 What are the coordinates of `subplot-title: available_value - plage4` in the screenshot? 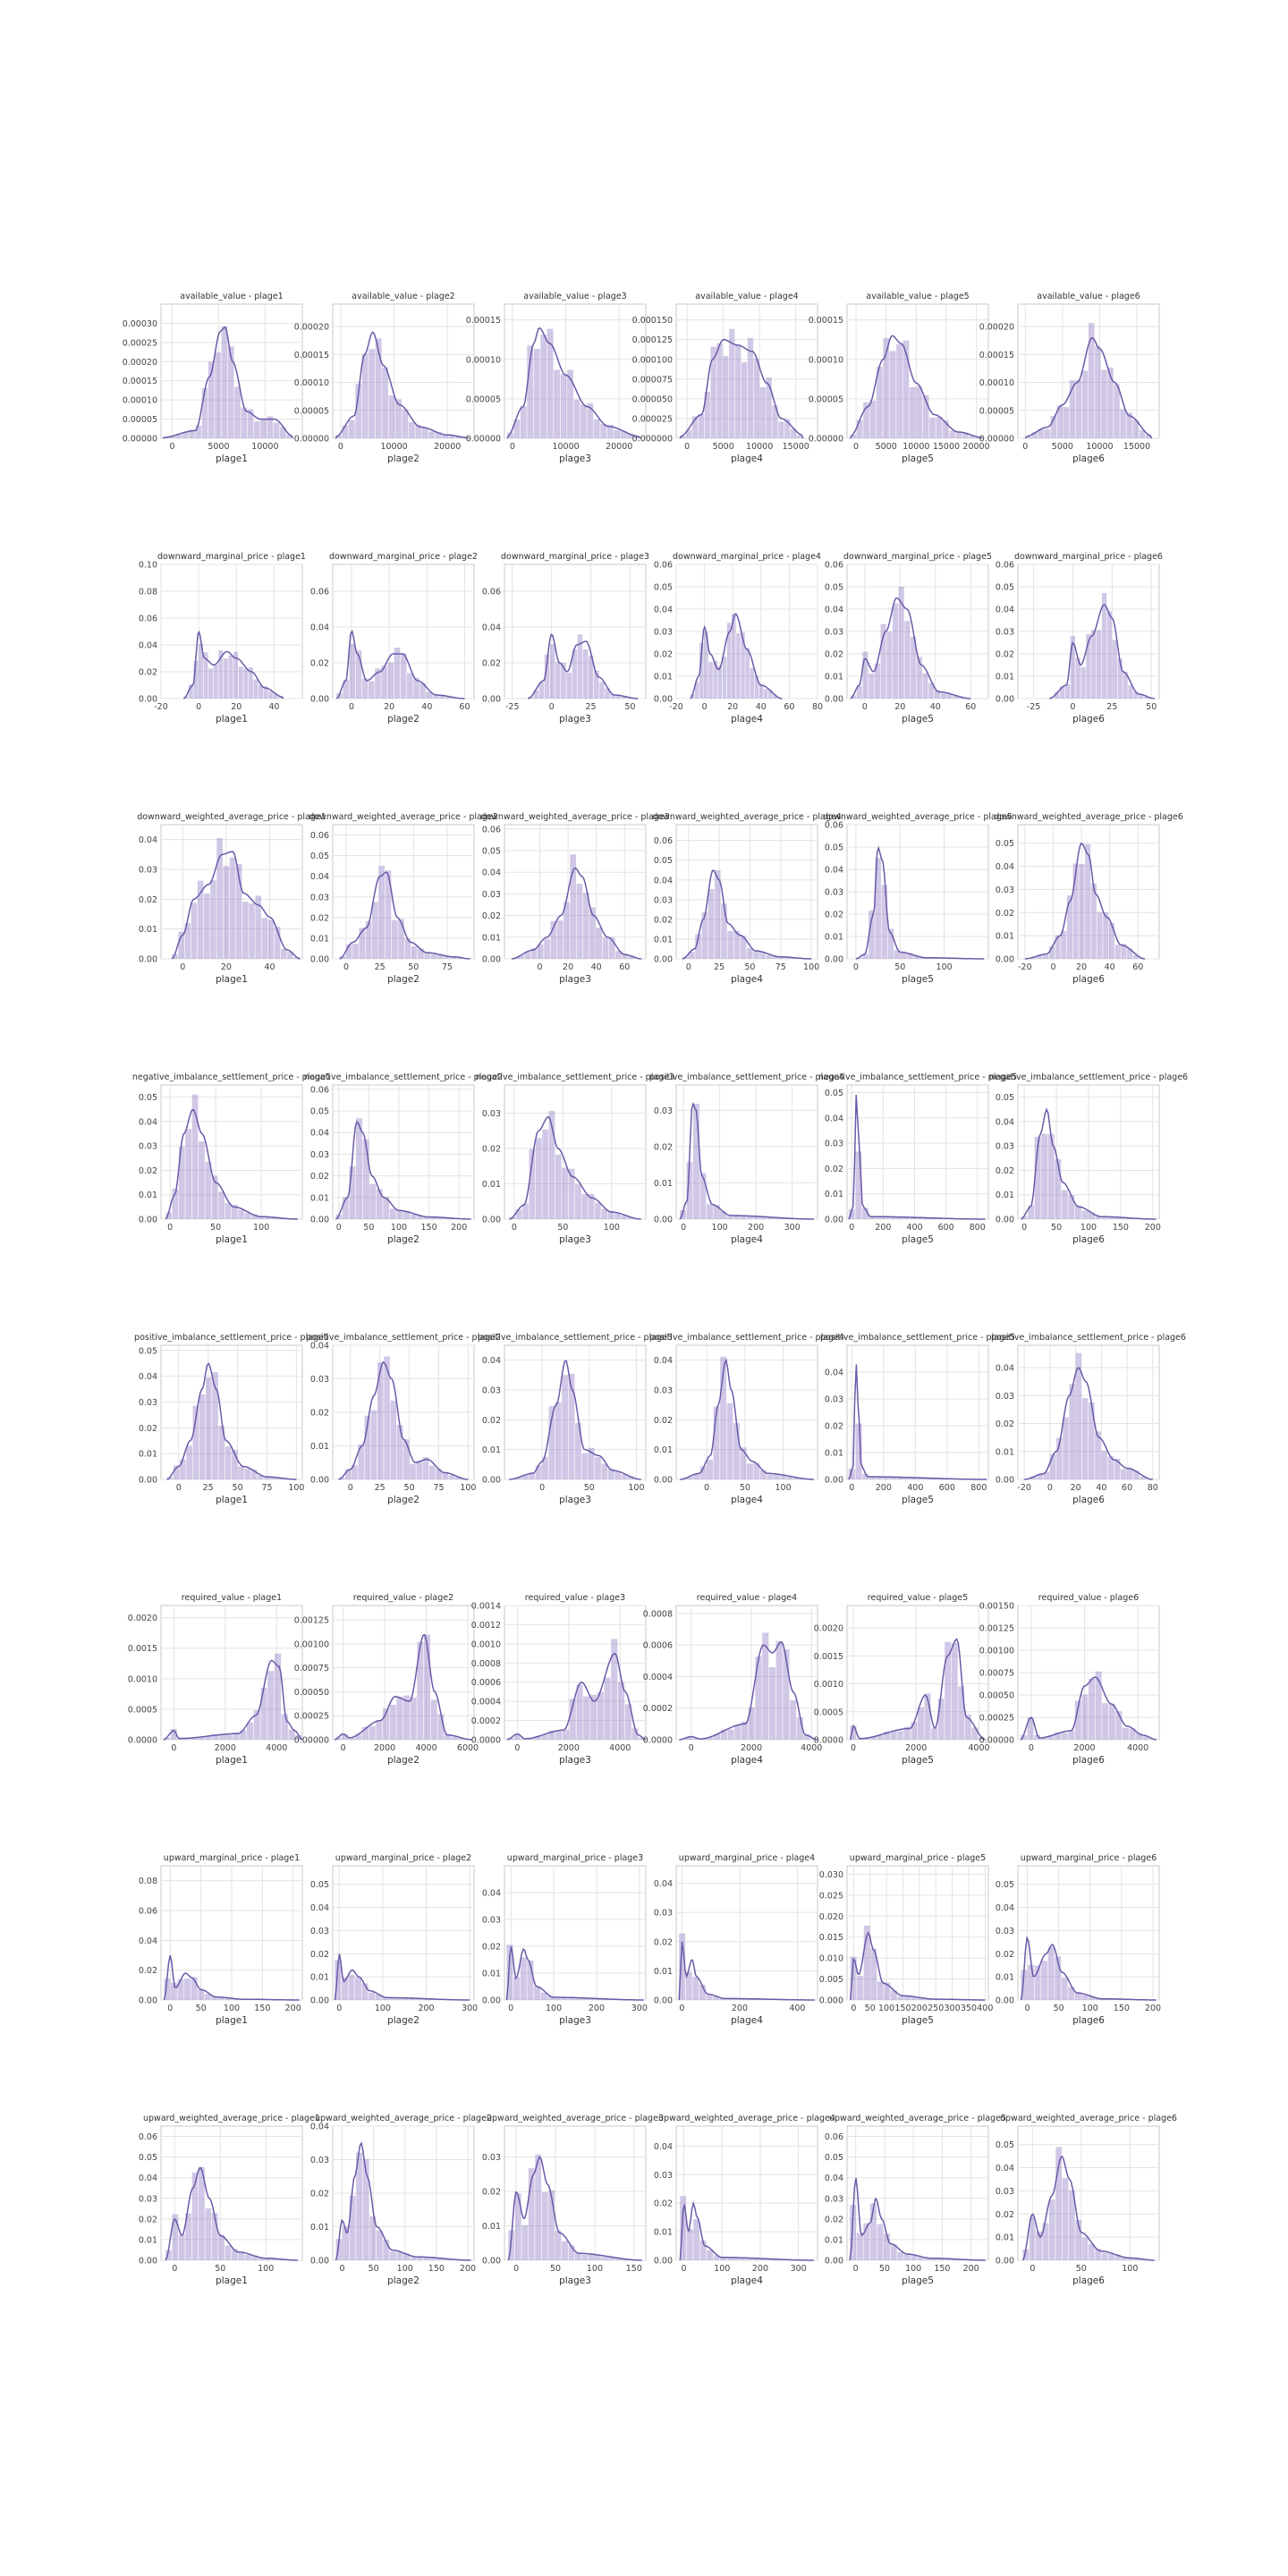 It's located at (746, 296).